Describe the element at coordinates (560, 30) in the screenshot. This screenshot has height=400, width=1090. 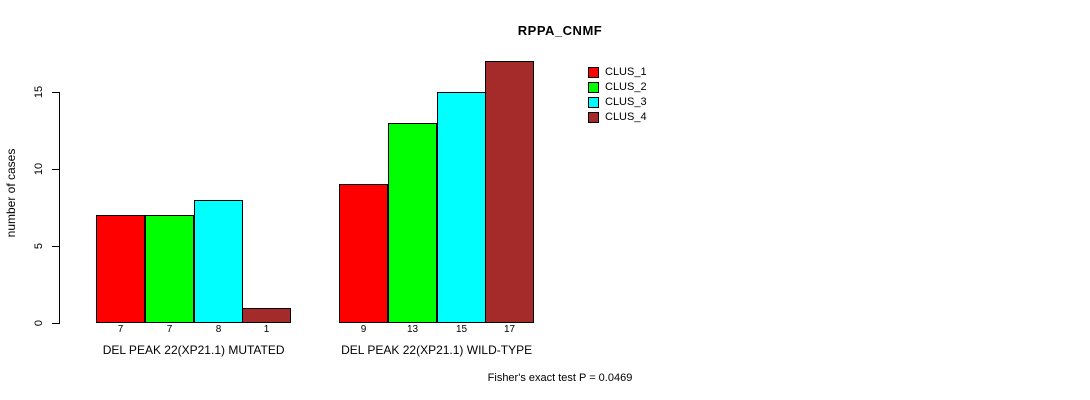
I see `chart-title: RPPA_CNMF` at that location.